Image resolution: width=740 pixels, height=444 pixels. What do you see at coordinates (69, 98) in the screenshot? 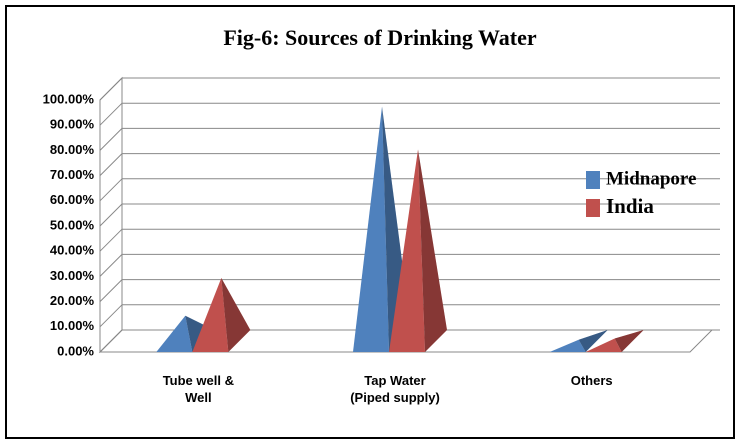
I see `y-tick-label: 100.00%` at bounding box center [69, 98].